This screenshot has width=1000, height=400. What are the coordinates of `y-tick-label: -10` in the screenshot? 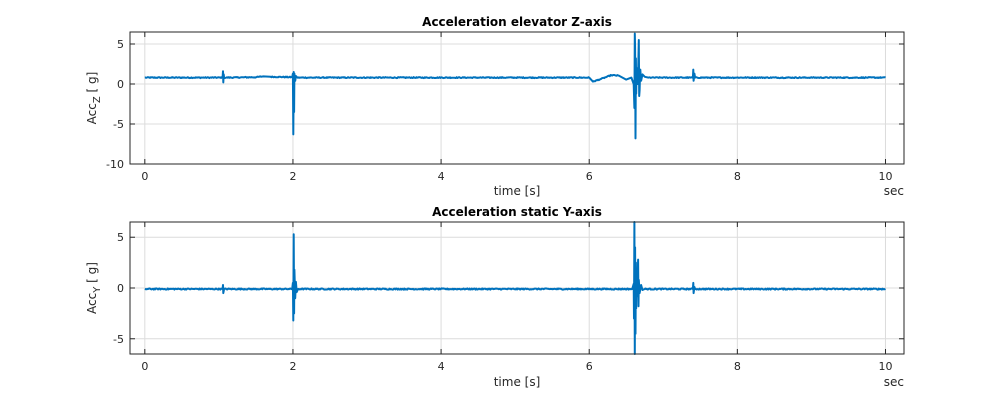 It's located at (115, 164).